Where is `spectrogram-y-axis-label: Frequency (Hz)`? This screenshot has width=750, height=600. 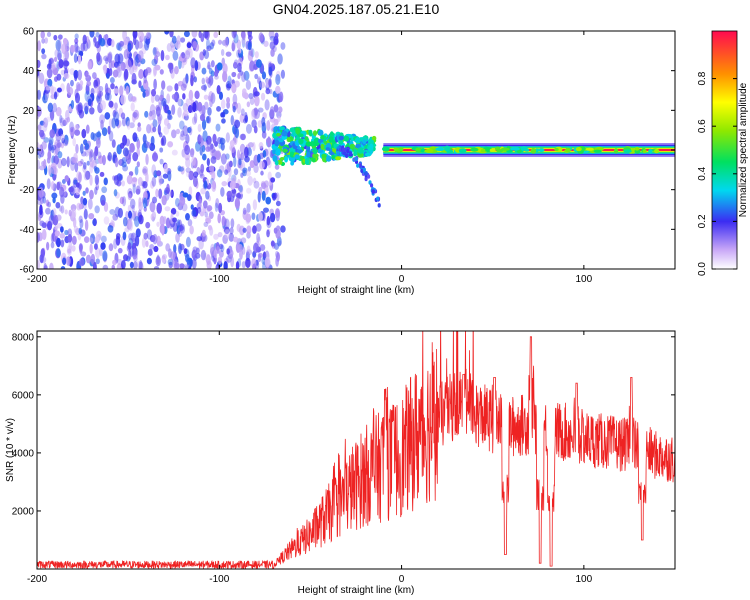
spectrogram-y-axis-label: Frequency (Hz) is located at coordinates (12, 150).